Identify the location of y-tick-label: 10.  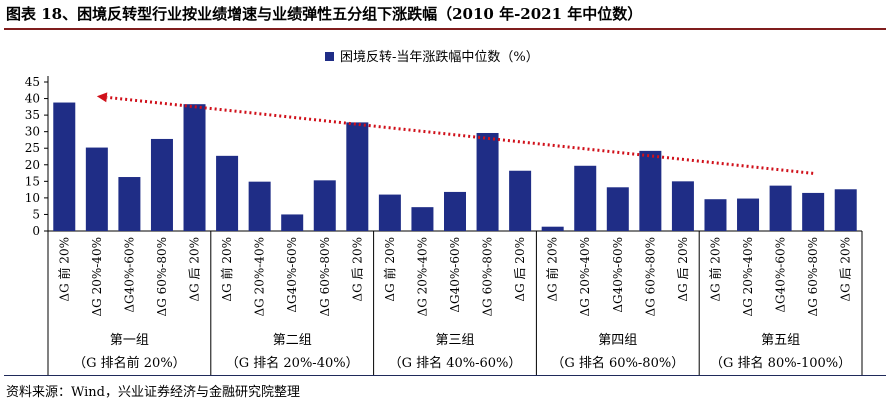
(32, 198).